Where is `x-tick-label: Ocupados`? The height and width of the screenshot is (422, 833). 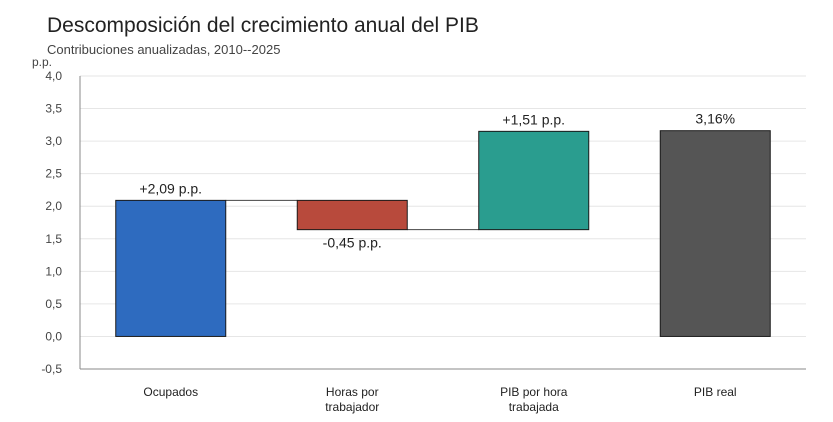
x-tick-label: Ocupados is located at coordinates (170, 392).